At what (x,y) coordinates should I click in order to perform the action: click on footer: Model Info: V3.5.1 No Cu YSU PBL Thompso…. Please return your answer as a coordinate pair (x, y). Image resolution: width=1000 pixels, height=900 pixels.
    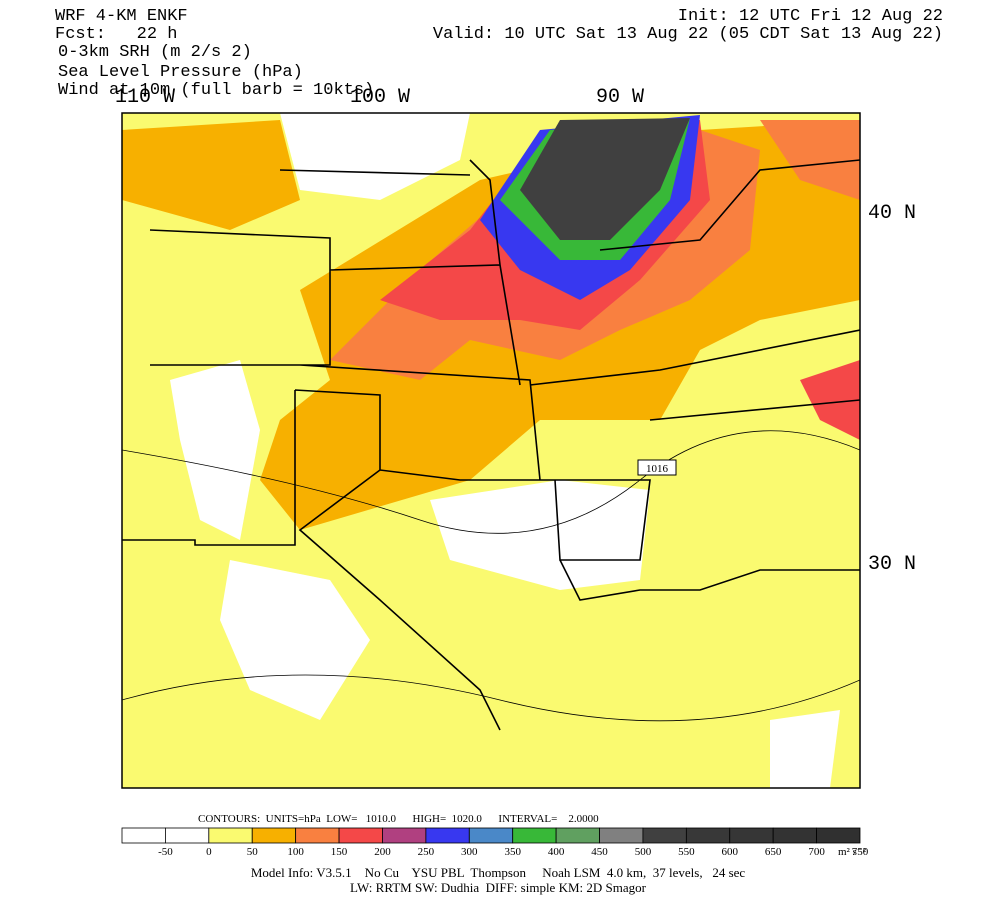
    Looking at the image, I should click on (498, 872).